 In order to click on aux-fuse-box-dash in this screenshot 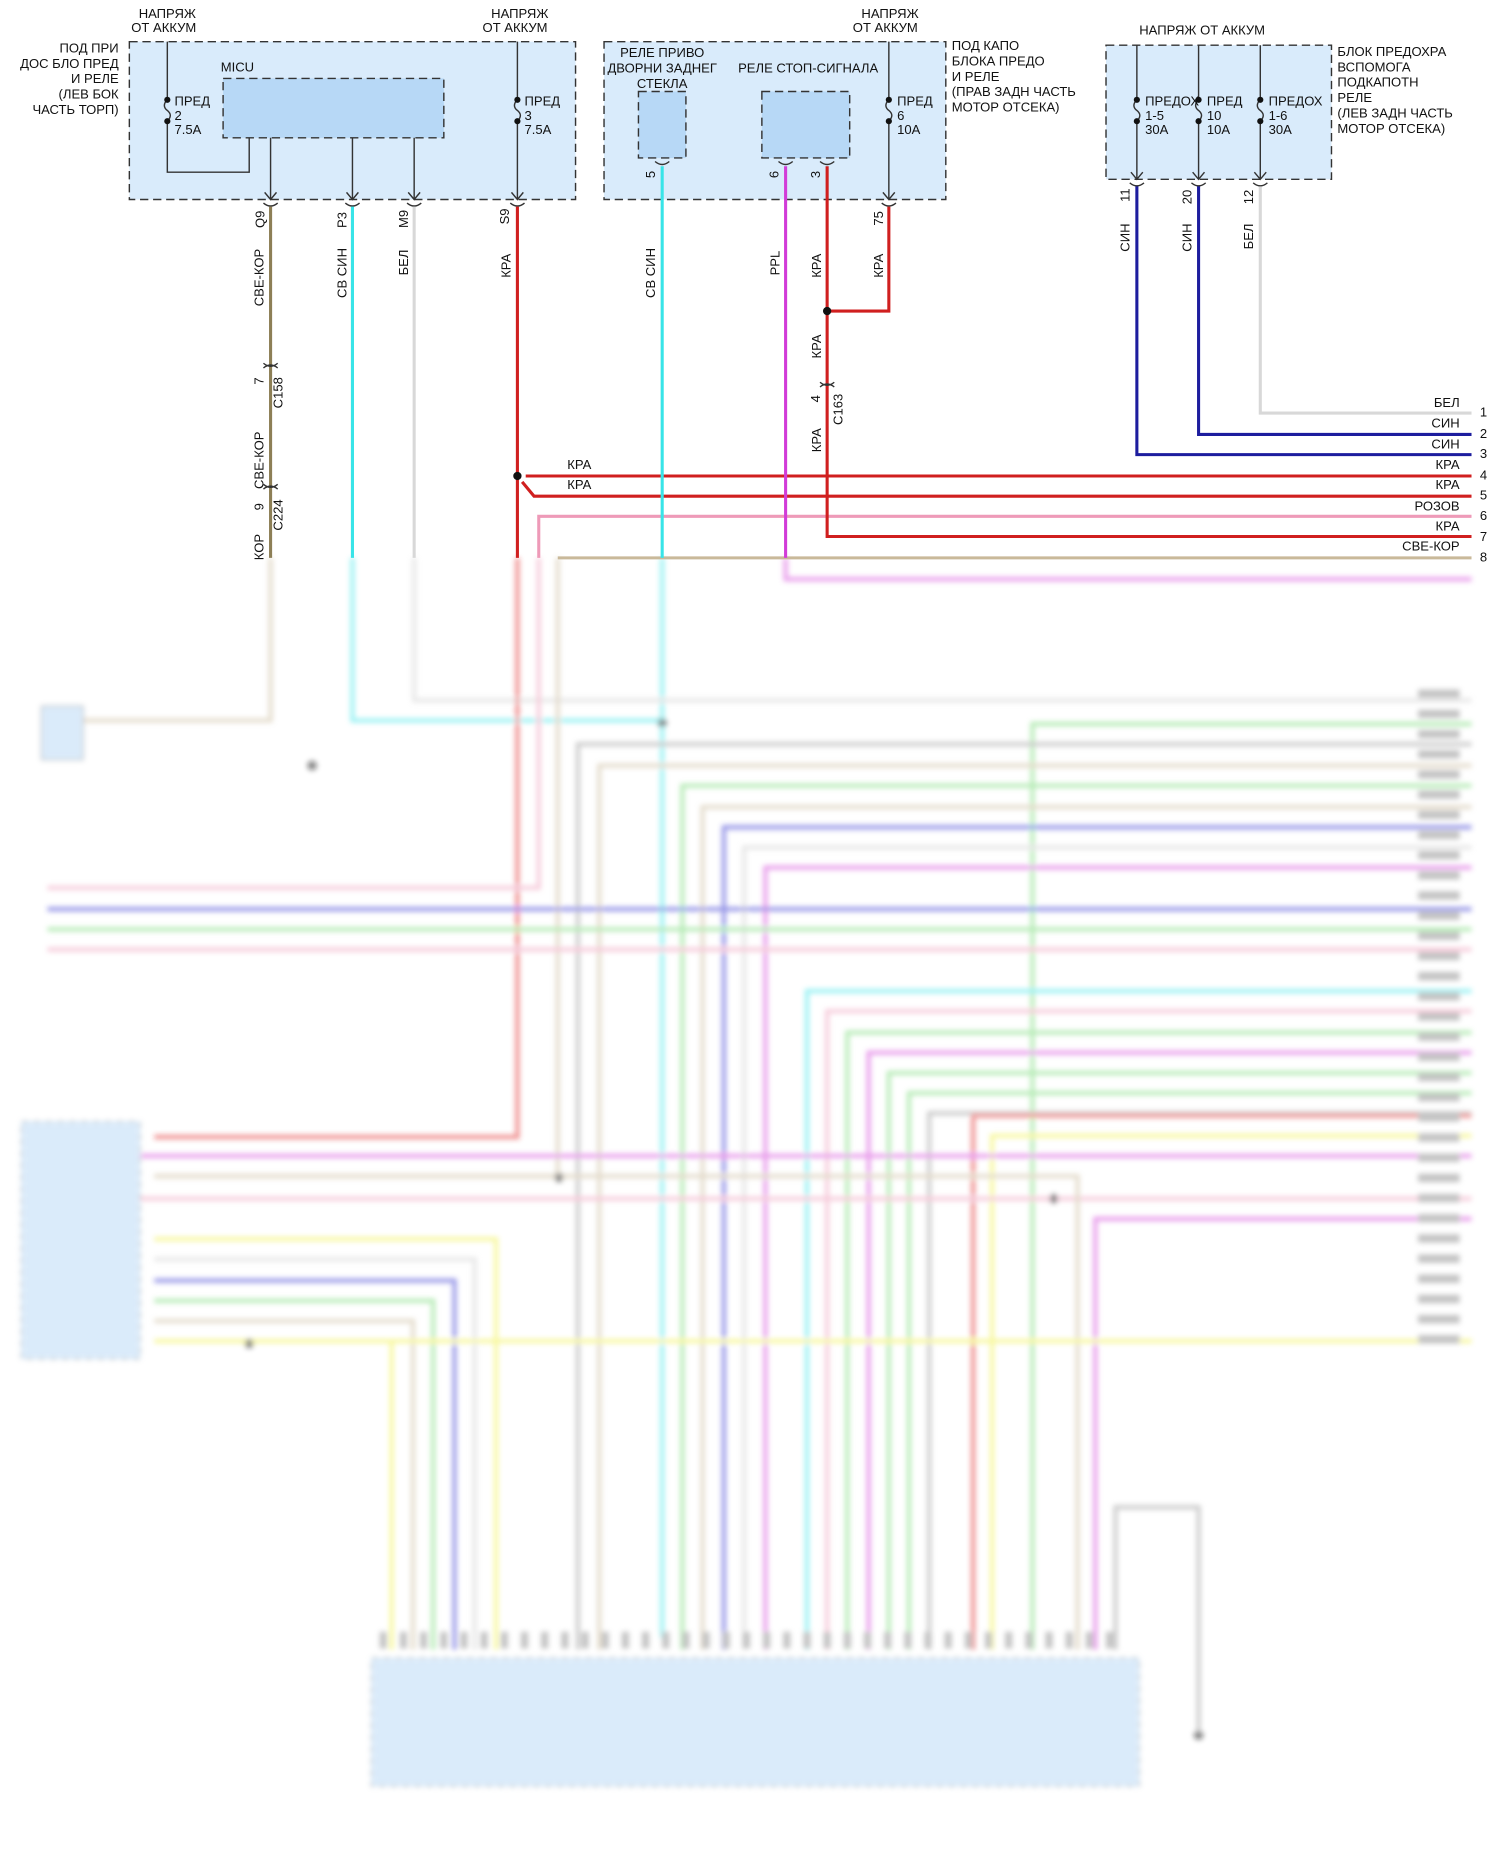, I will do `click(1219, 112)`.